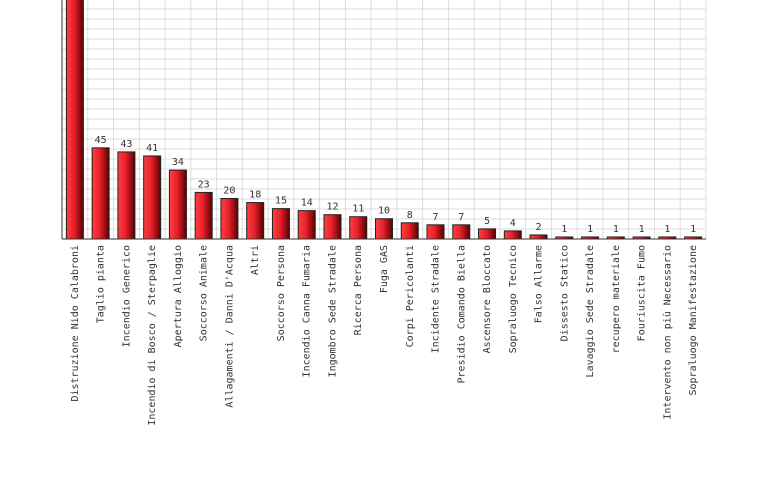  Describe the element at coordinates (358, 209) in the screenshot. I see `value-label: 11` at that location.